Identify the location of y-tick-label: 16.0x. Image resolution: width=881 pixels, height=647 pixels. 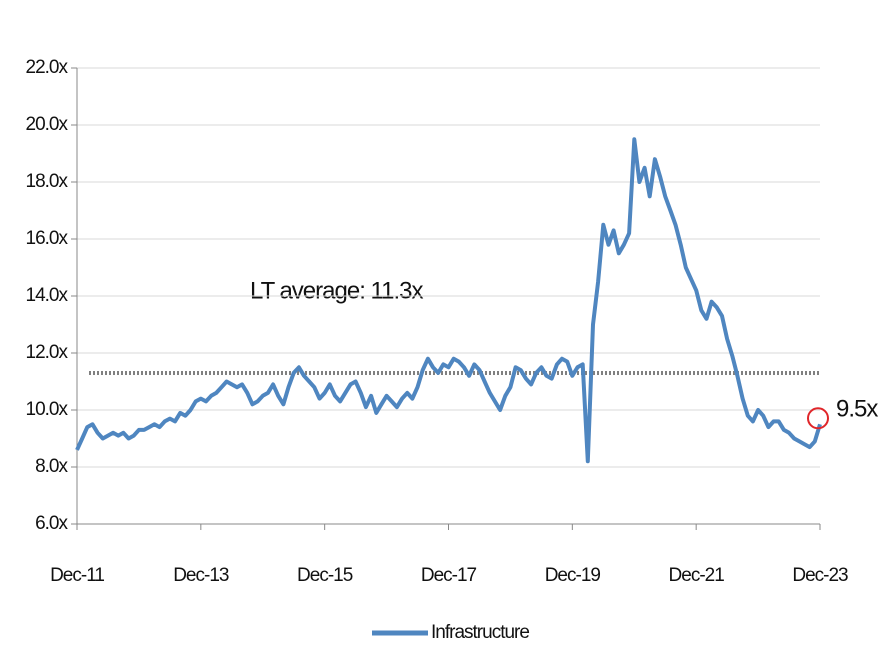
(47, 238).